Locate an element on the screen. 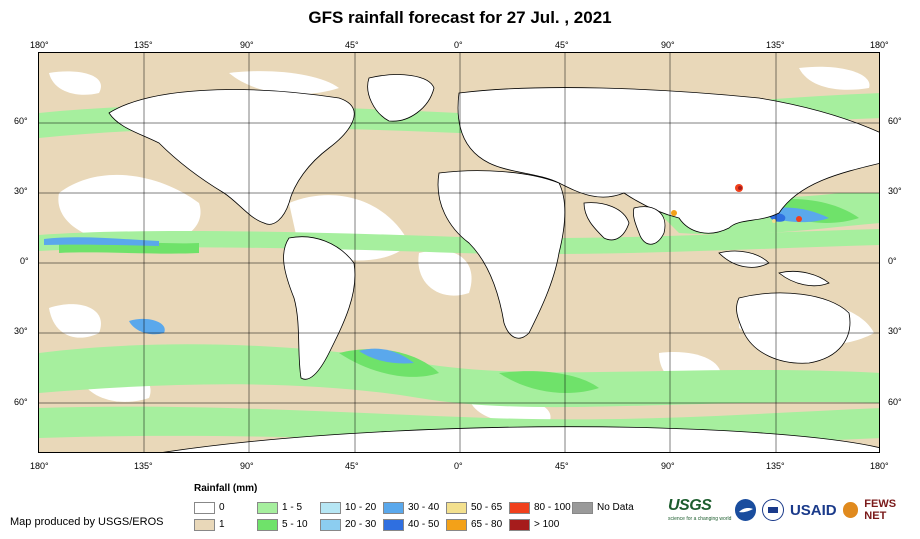 This screenshot has width=920, height=539. legend-item: 65 - 80 is located at coordinates (477, 524).